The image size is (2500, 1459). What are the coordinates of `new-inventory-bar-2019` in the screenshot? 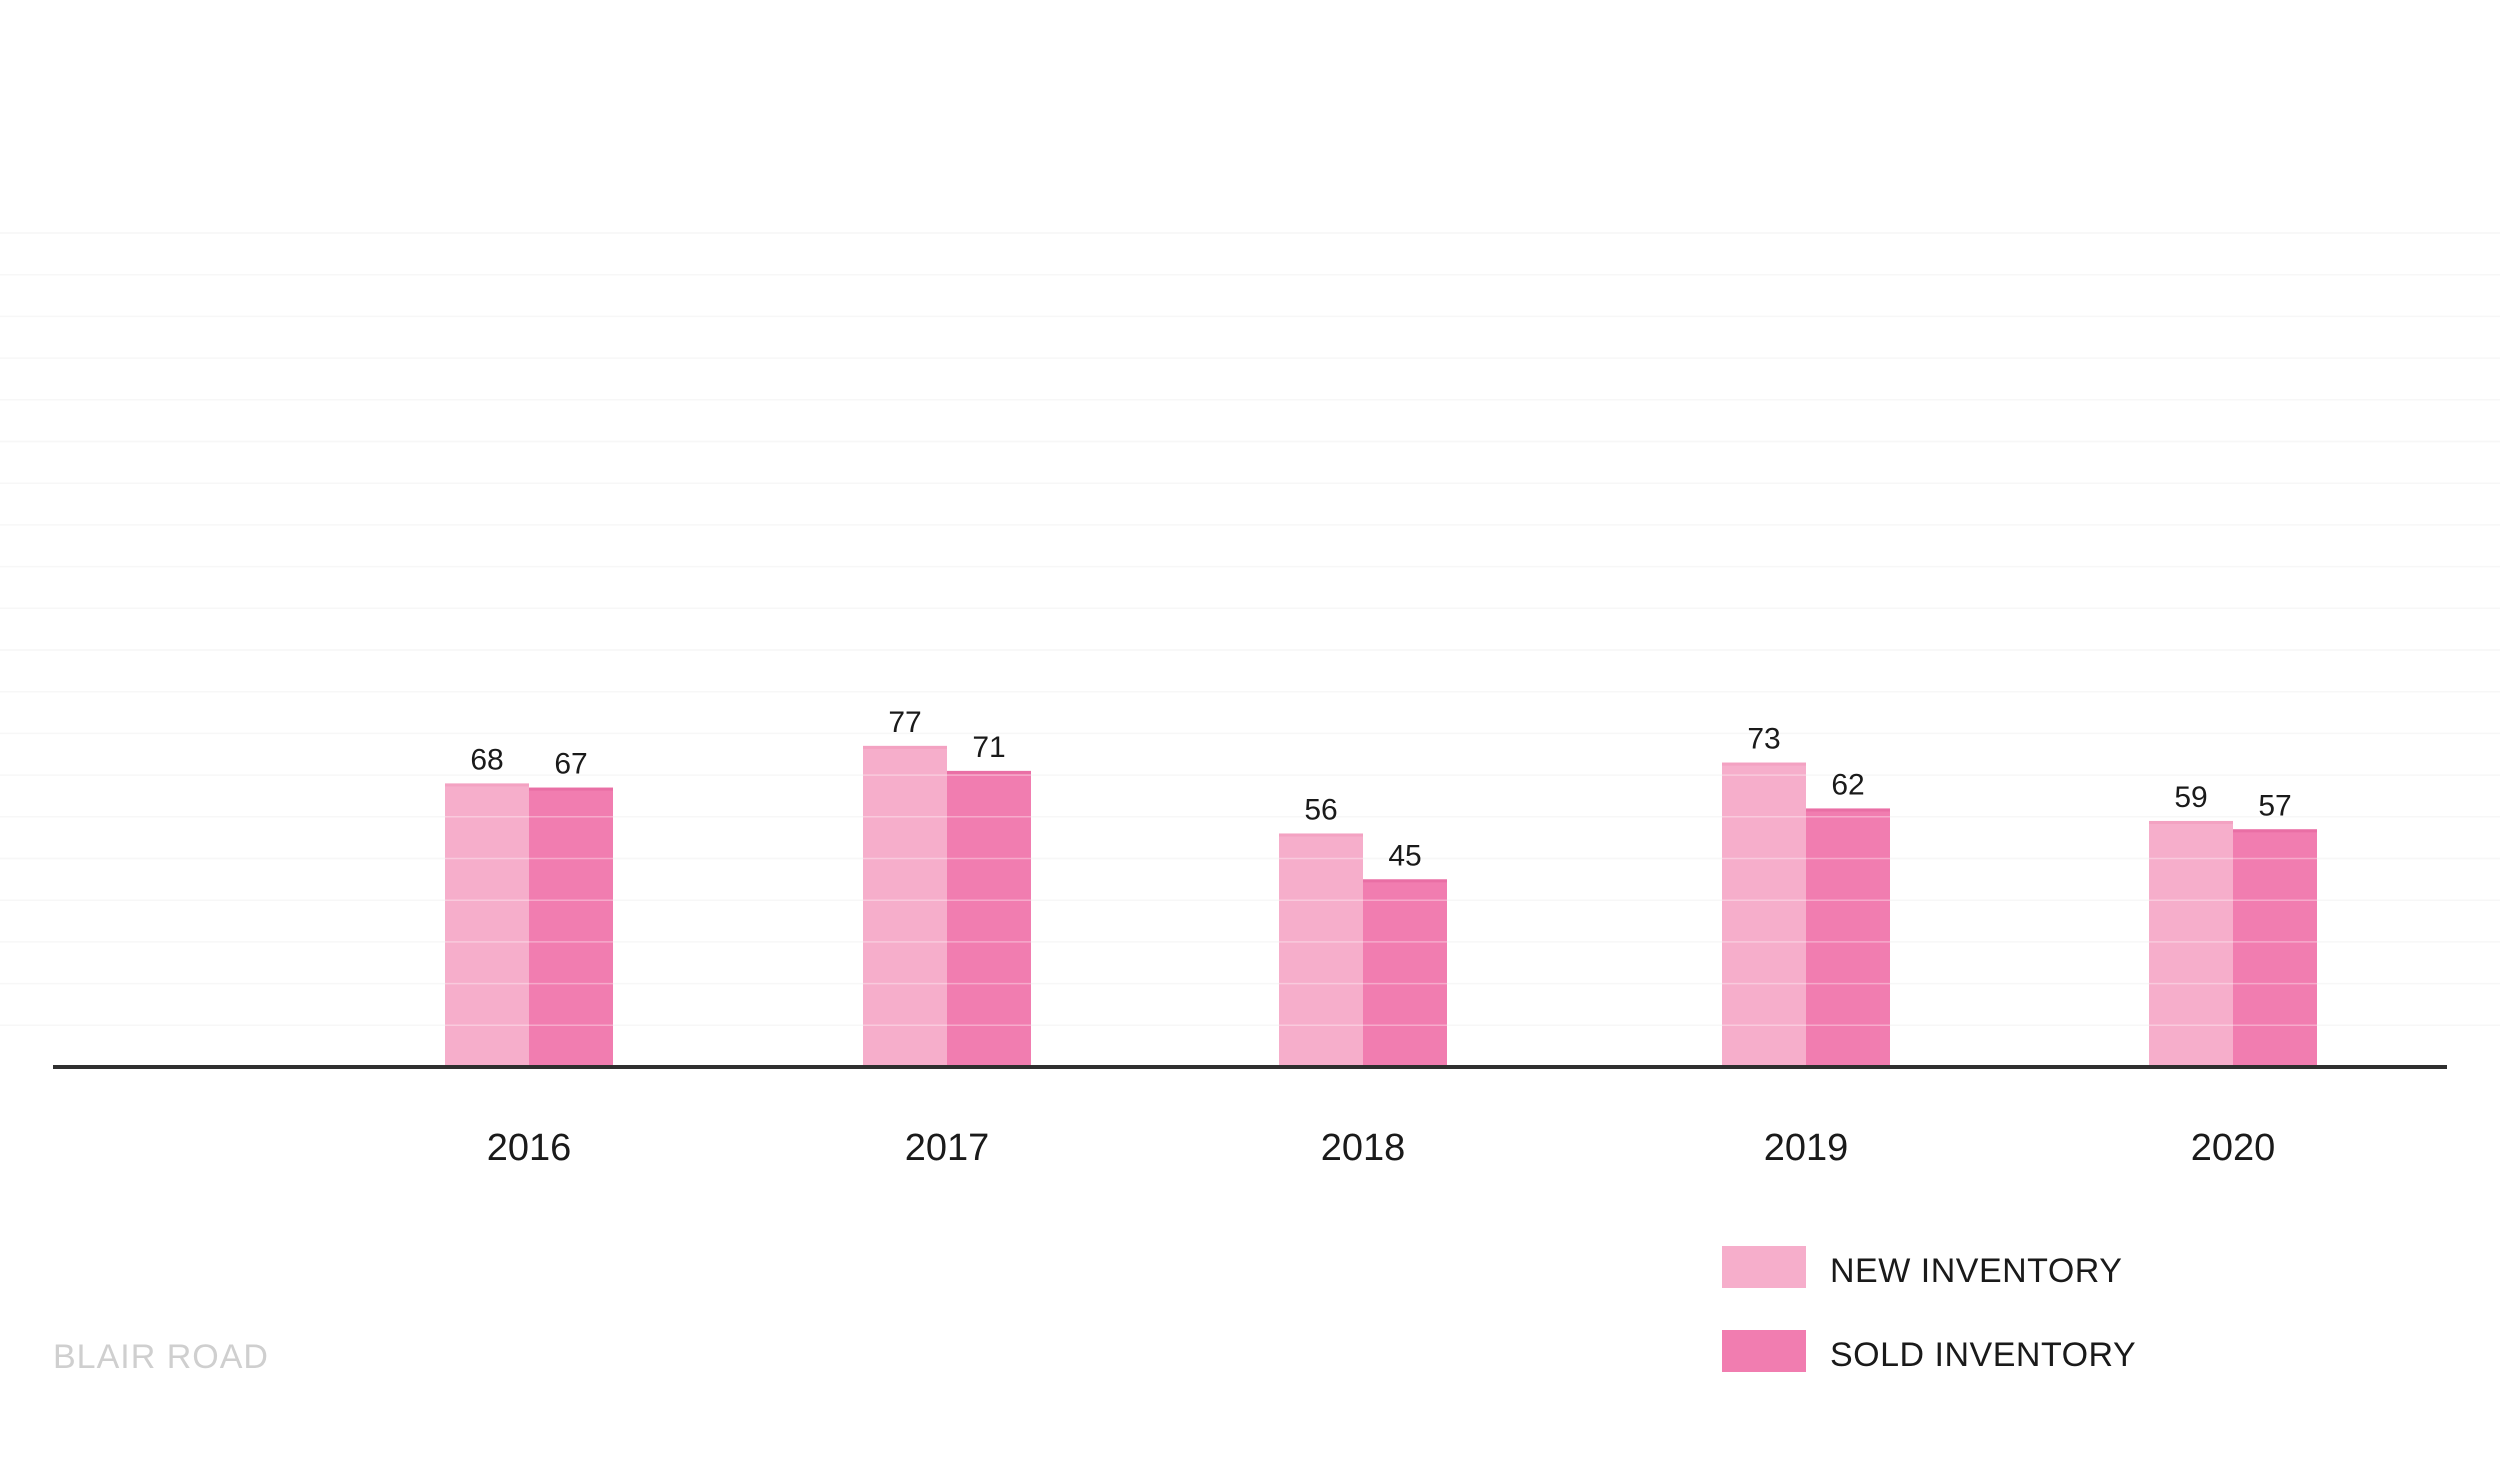 It's located at (1764, 914).